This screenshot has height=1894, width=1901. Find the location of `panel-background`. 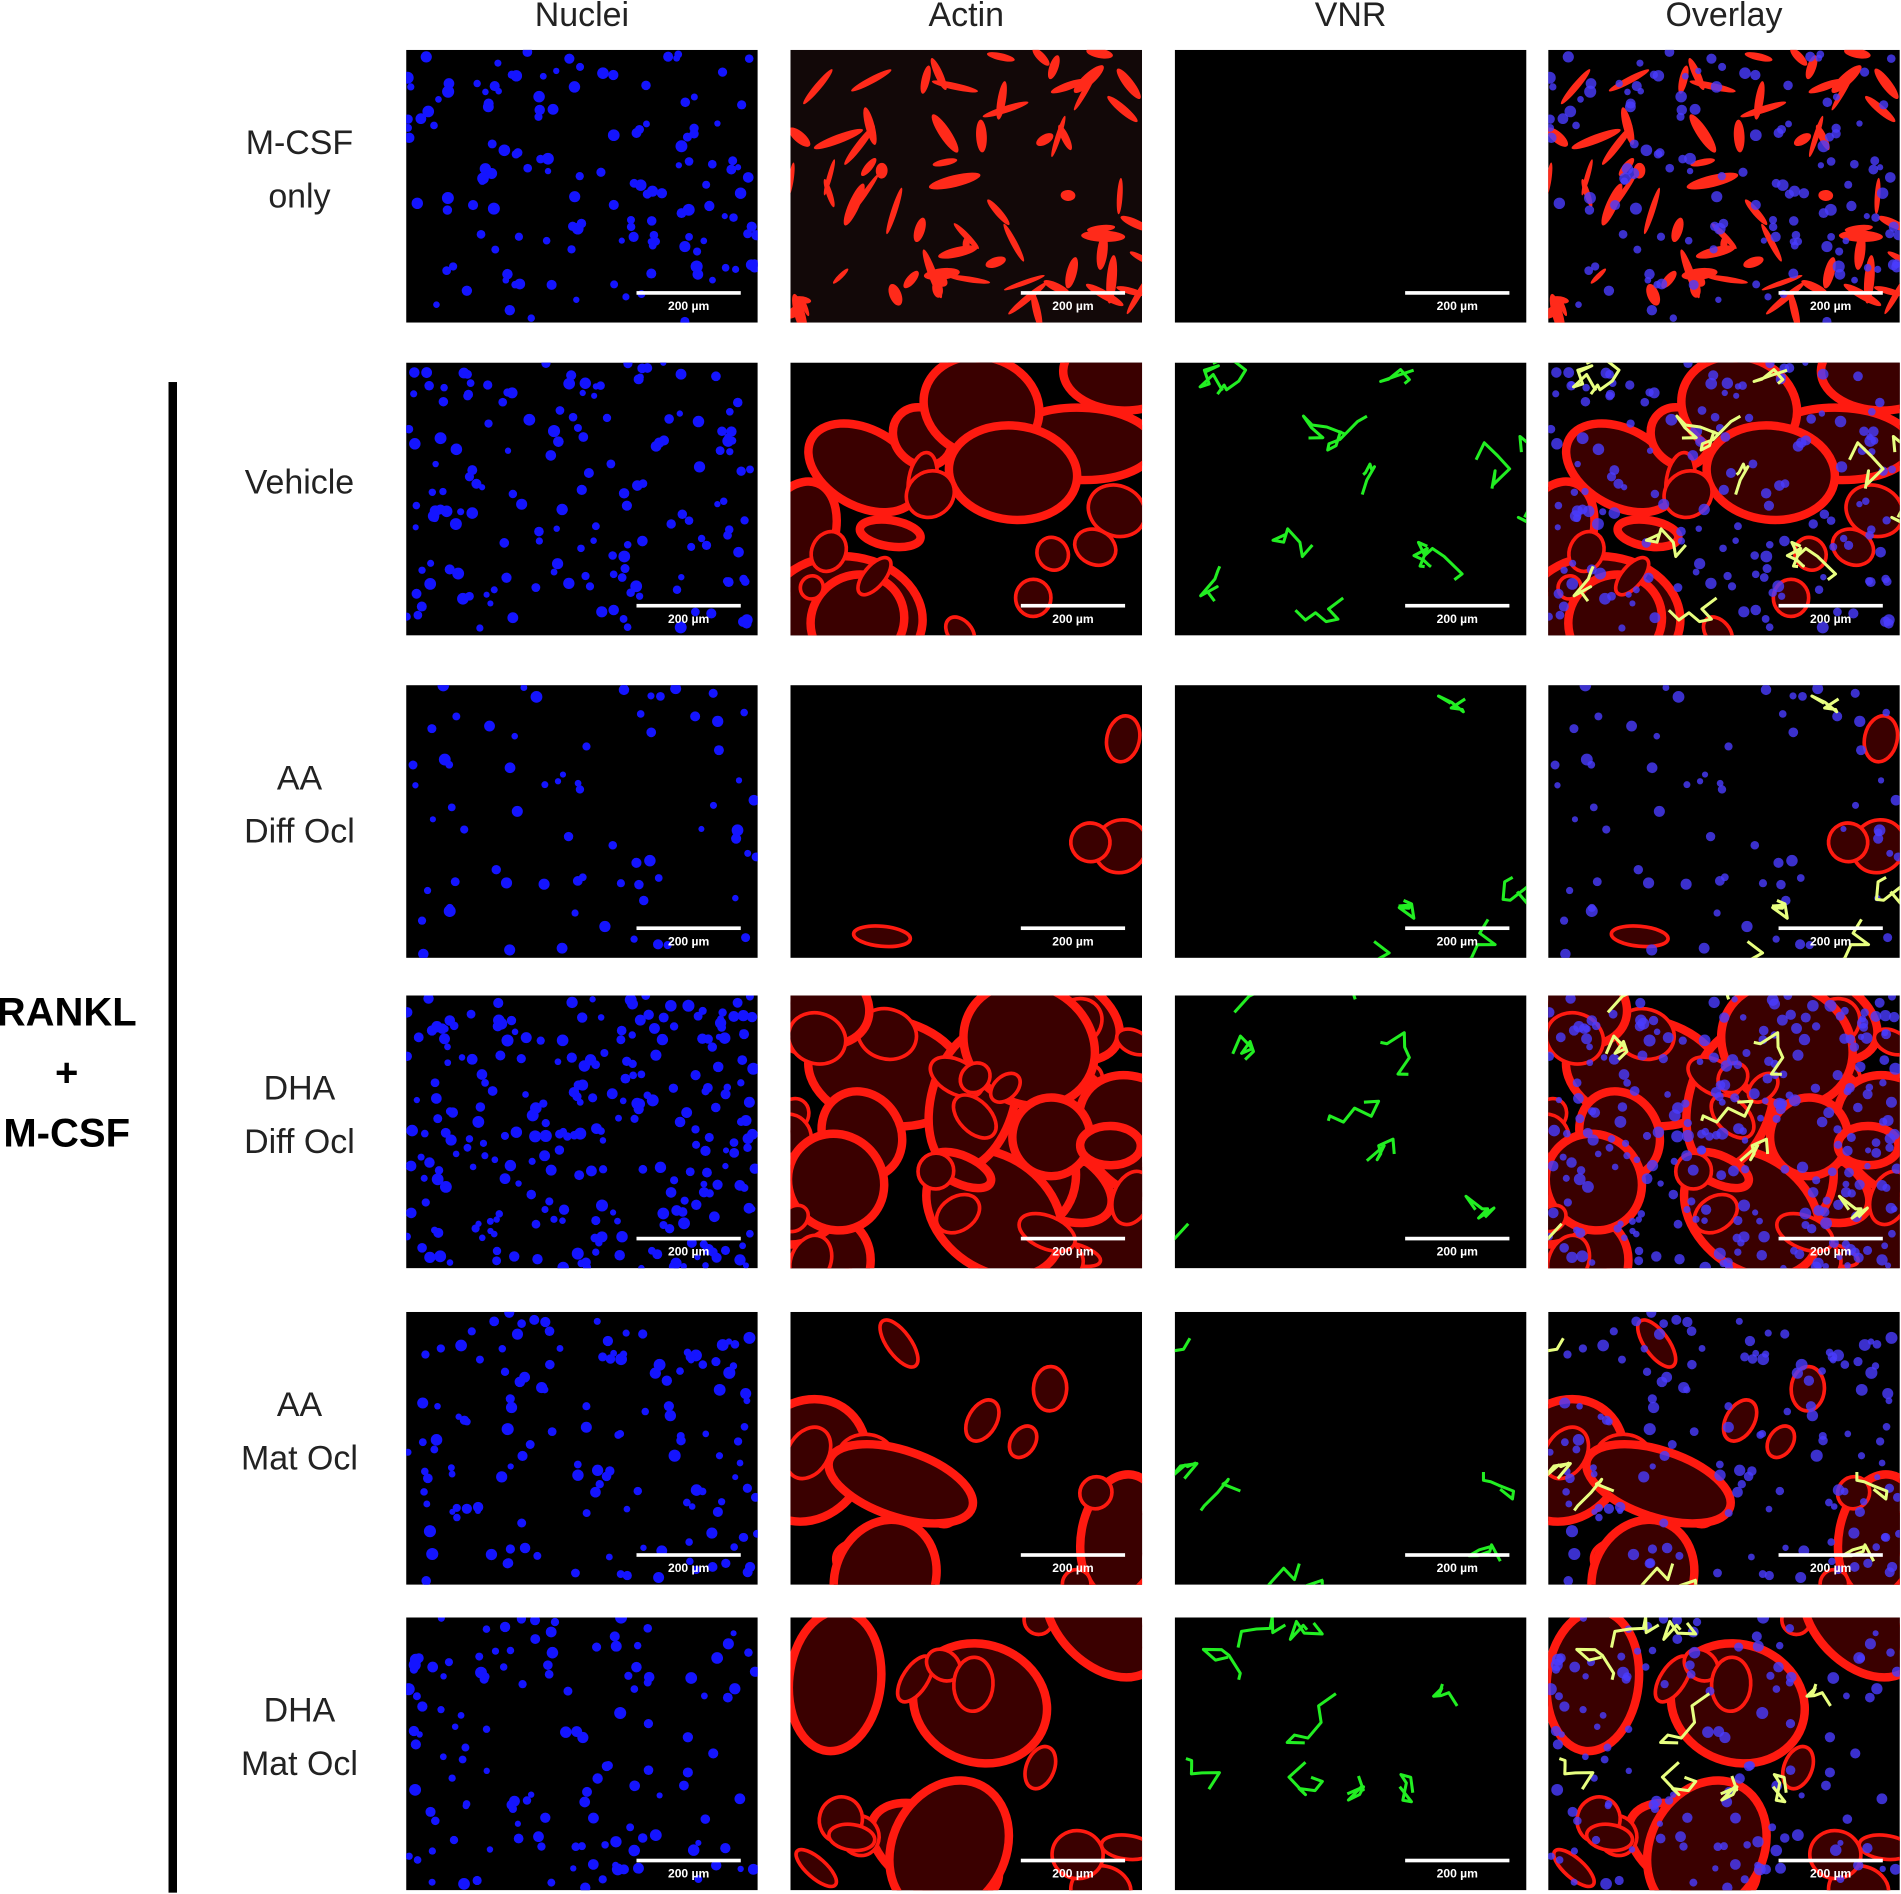

panel-background is located at coordinates (1724, 821).